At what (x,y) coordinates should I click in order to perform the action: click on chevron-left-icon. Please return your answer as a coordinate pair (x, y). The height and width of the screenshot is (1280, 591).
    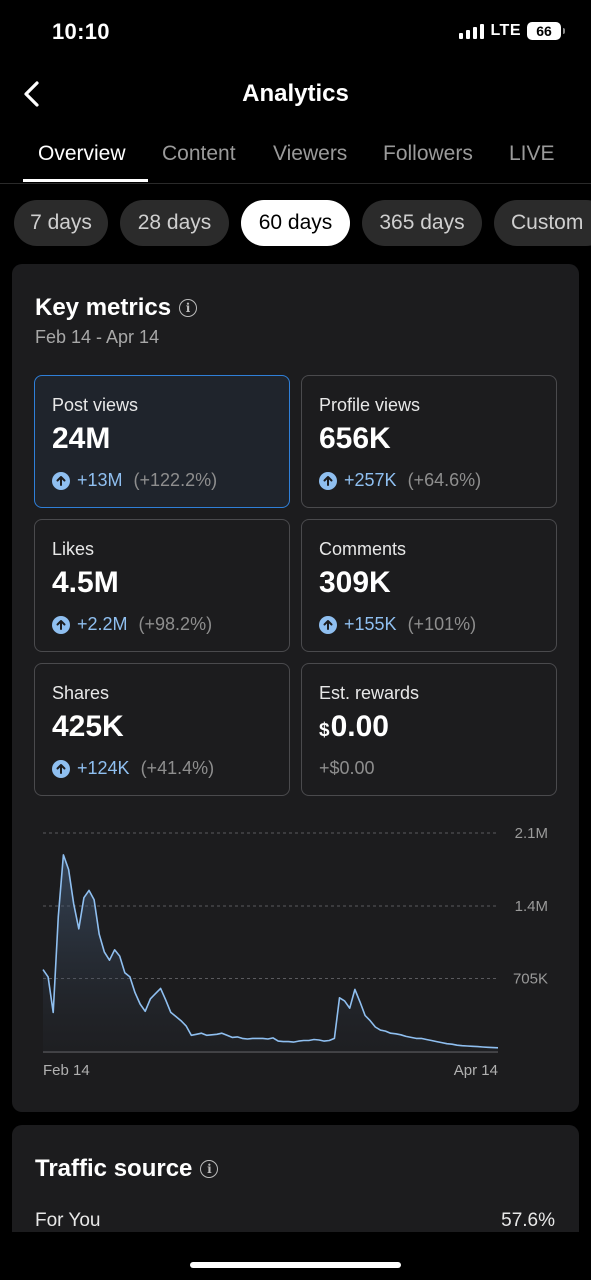
    Looking at the image, I should click on (31, 94).